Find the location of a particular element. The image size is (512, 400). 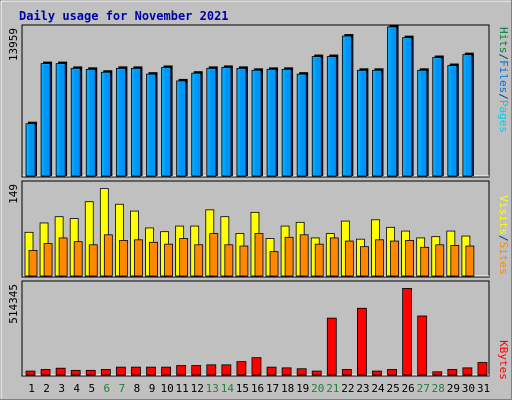

day-label: 20 is located at coordinates (317, 388).